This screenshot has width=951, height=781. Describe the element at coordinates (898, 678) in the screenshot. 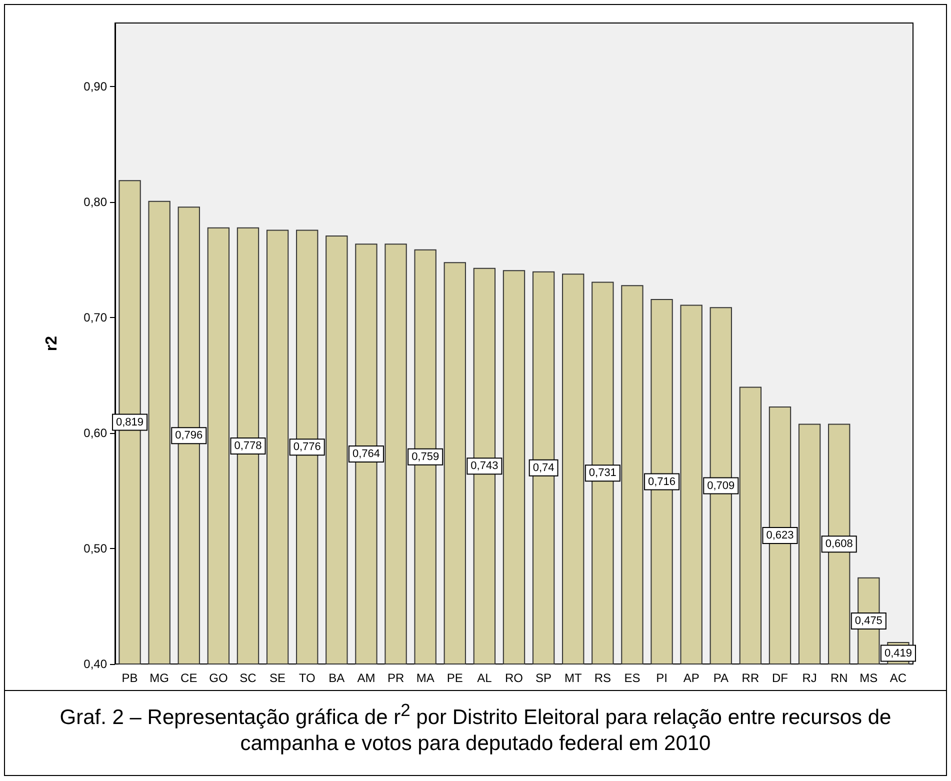

I see `x-tick-label: AC` at that location.